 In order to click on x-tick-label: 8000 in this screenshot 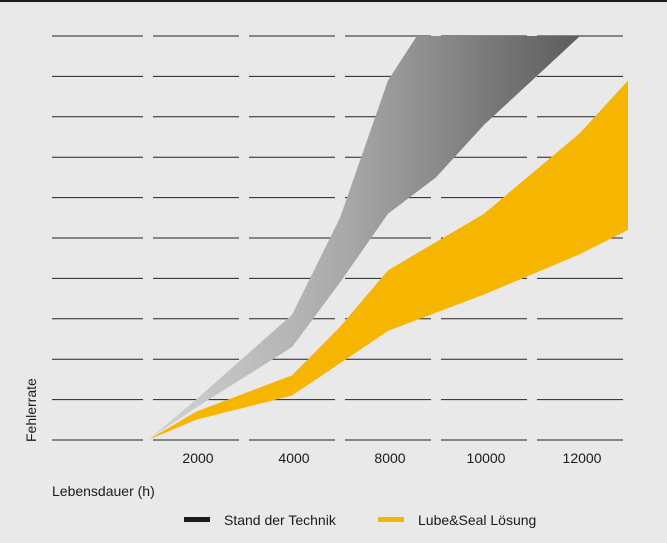, I will do `click(389, 458)`.